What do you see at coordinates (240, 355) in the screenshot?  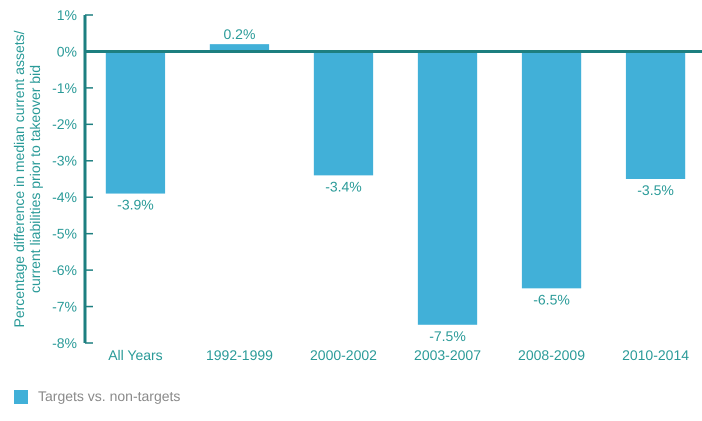 I see `x-tick-label: 1992-1999` at bounding box center [240, 355].